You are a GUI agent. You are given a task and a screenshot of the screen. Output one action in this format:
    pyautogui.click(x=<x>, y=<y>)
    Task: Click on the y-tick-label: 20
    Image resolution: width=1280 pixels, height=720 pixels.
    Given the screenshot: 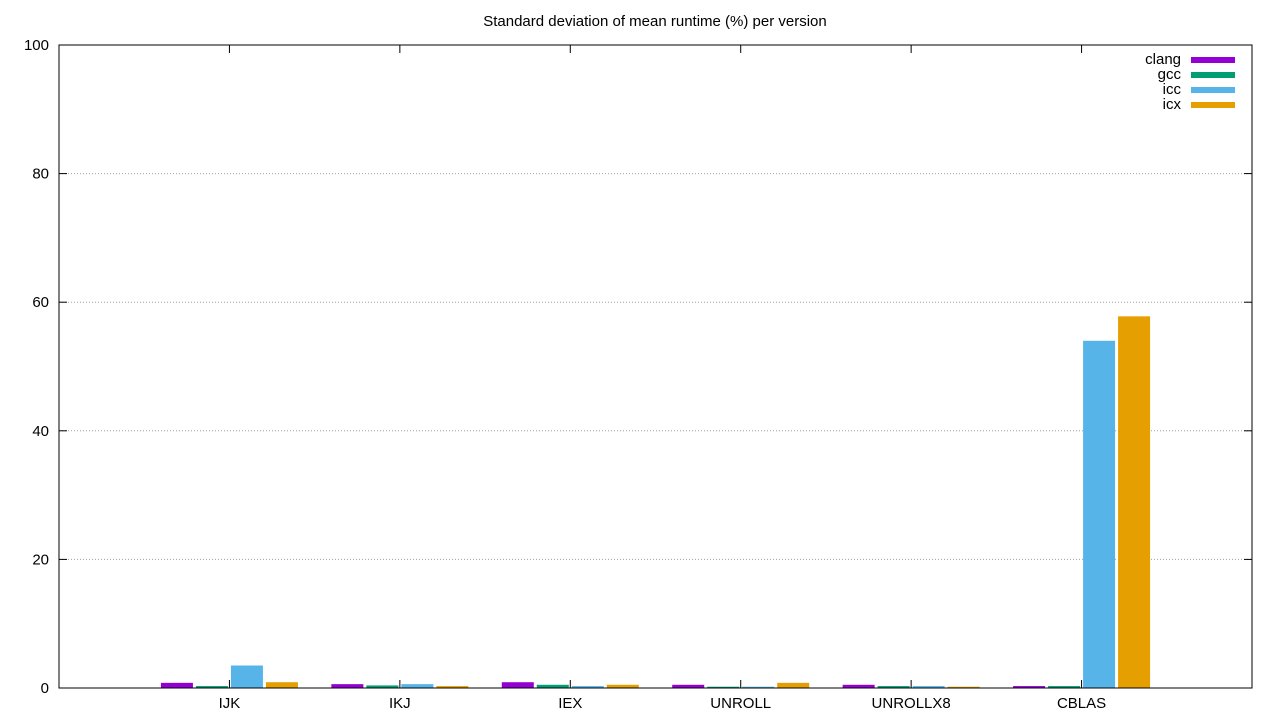 What is the action you would take?
    pyautogui.click(x=40, y=559)
    